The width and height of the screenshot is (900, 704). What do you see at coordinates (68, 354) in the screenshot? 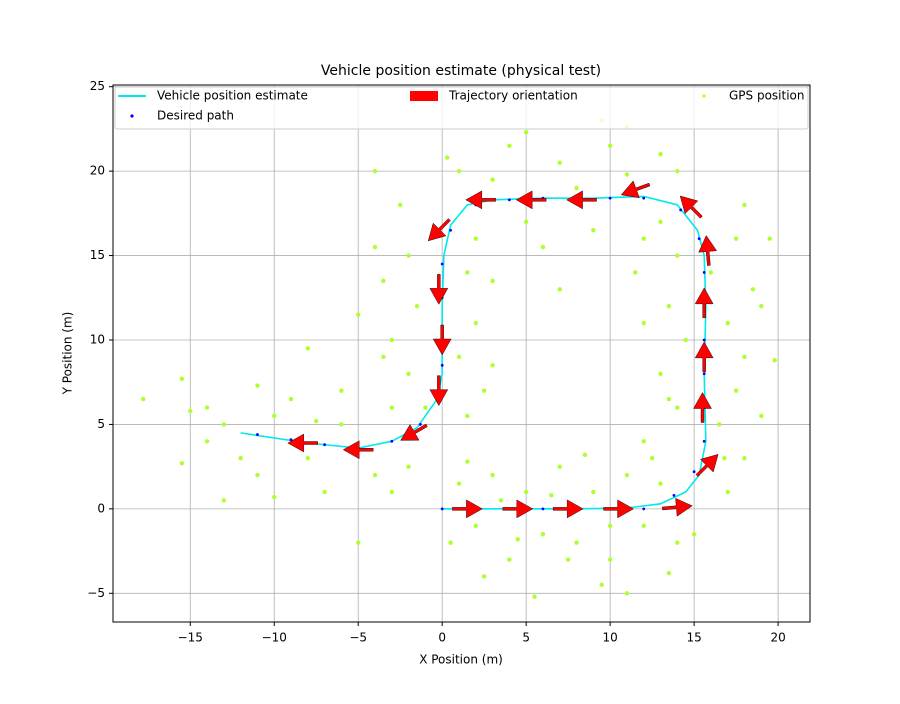
I see `y-axis-label: Y Position (m)` at bounding box center [68, 354].